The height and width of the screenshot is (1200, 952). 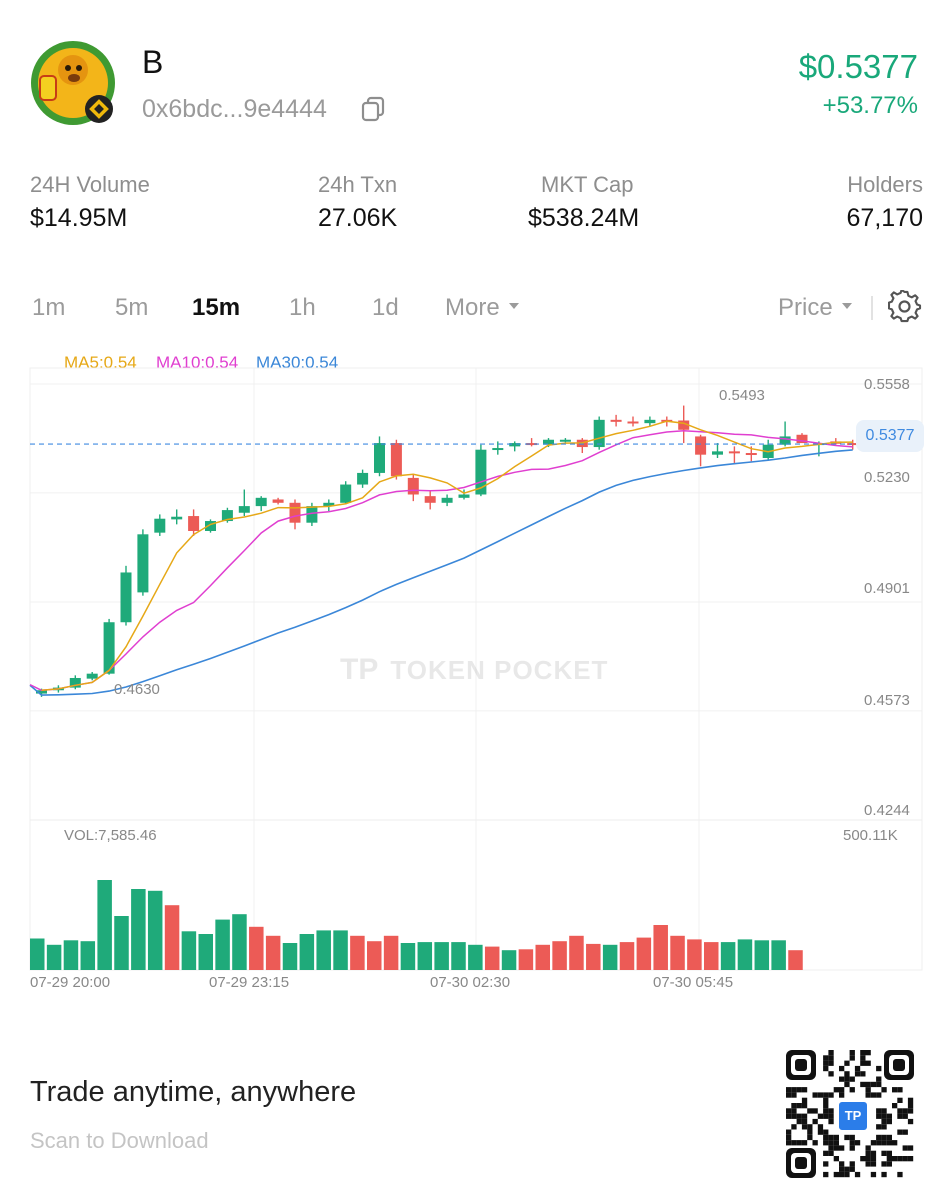 I want to click on tab-5m: 5m, so click(x=132, y=307).